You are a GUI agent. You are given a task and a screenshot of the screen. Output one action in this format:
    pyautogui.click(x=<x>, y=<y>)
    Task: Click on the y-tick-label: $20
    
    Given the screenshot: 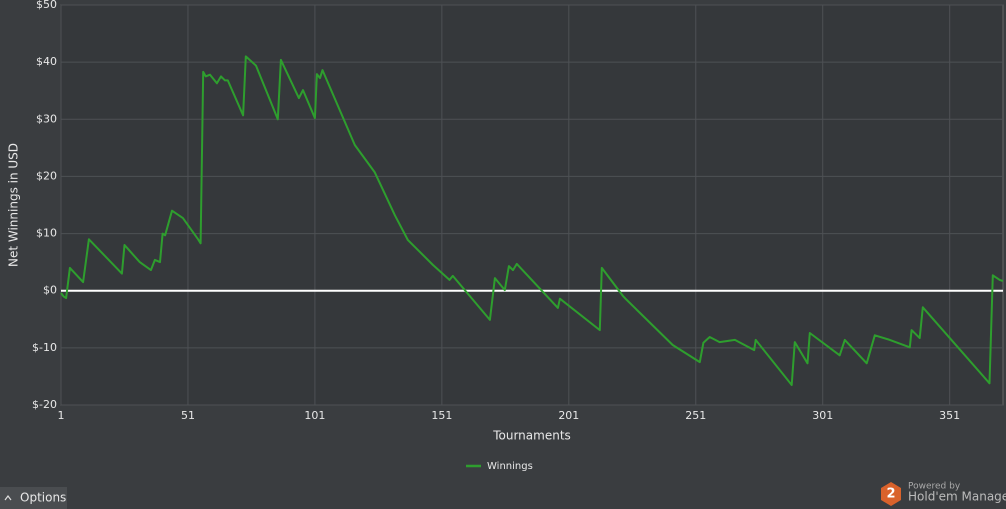 What is the action you would take?
    pyautogui.click(x=46, y=175)
    